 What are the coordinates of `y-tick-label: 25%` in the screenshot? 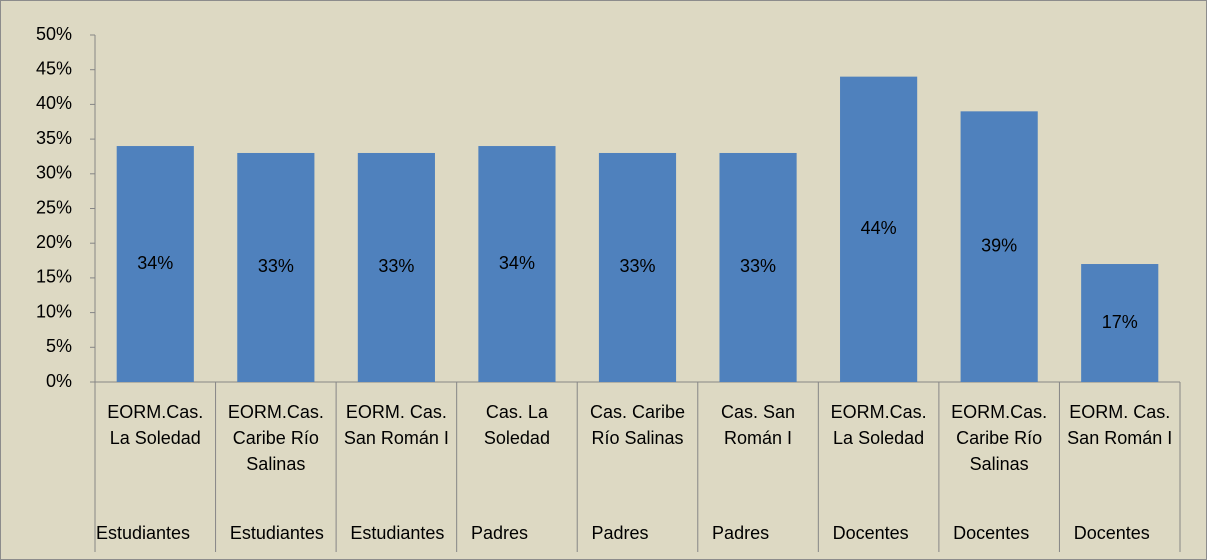 It's located at (54, 207).